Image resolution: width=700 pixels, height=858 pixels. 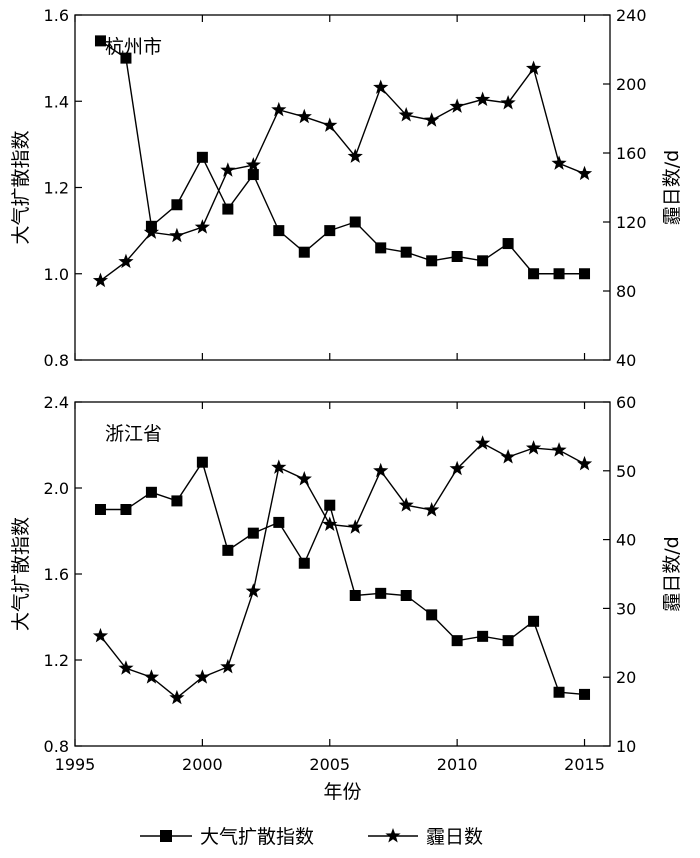 I want to click on y-left-tick-label: 2.4, so click(x=56, y=402).